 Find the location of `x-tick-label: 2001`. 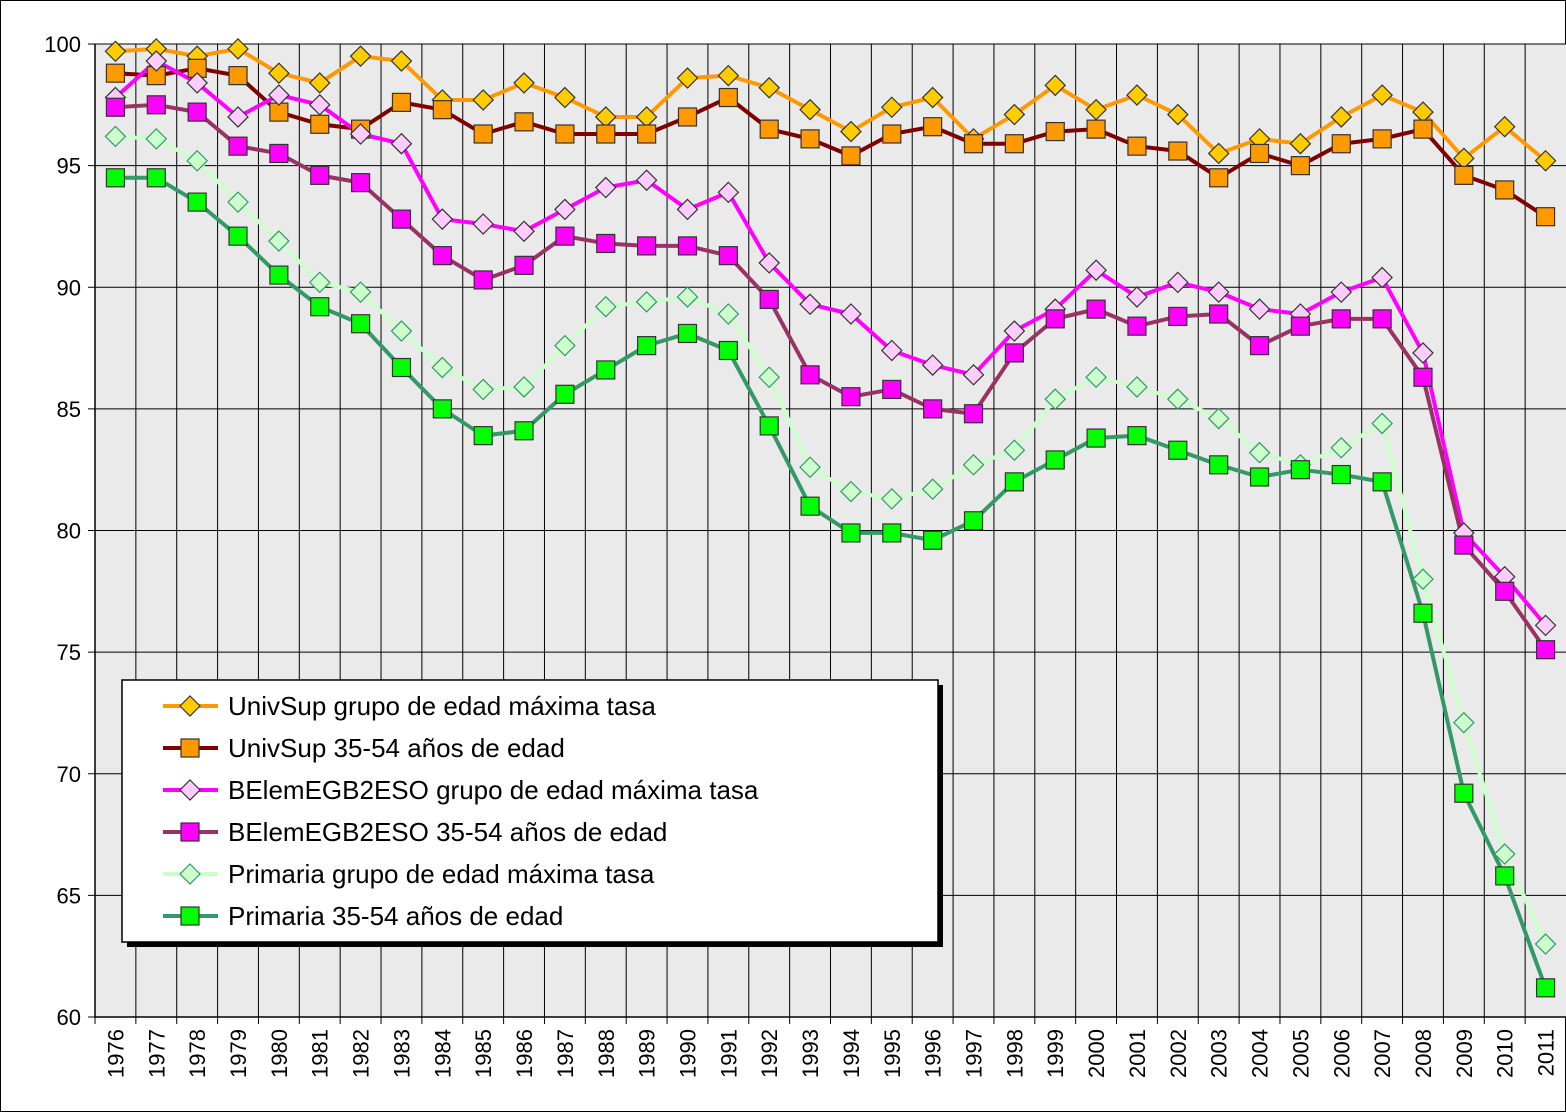

x-tick-label: 2001 is located at coordinates (1137, 1053).